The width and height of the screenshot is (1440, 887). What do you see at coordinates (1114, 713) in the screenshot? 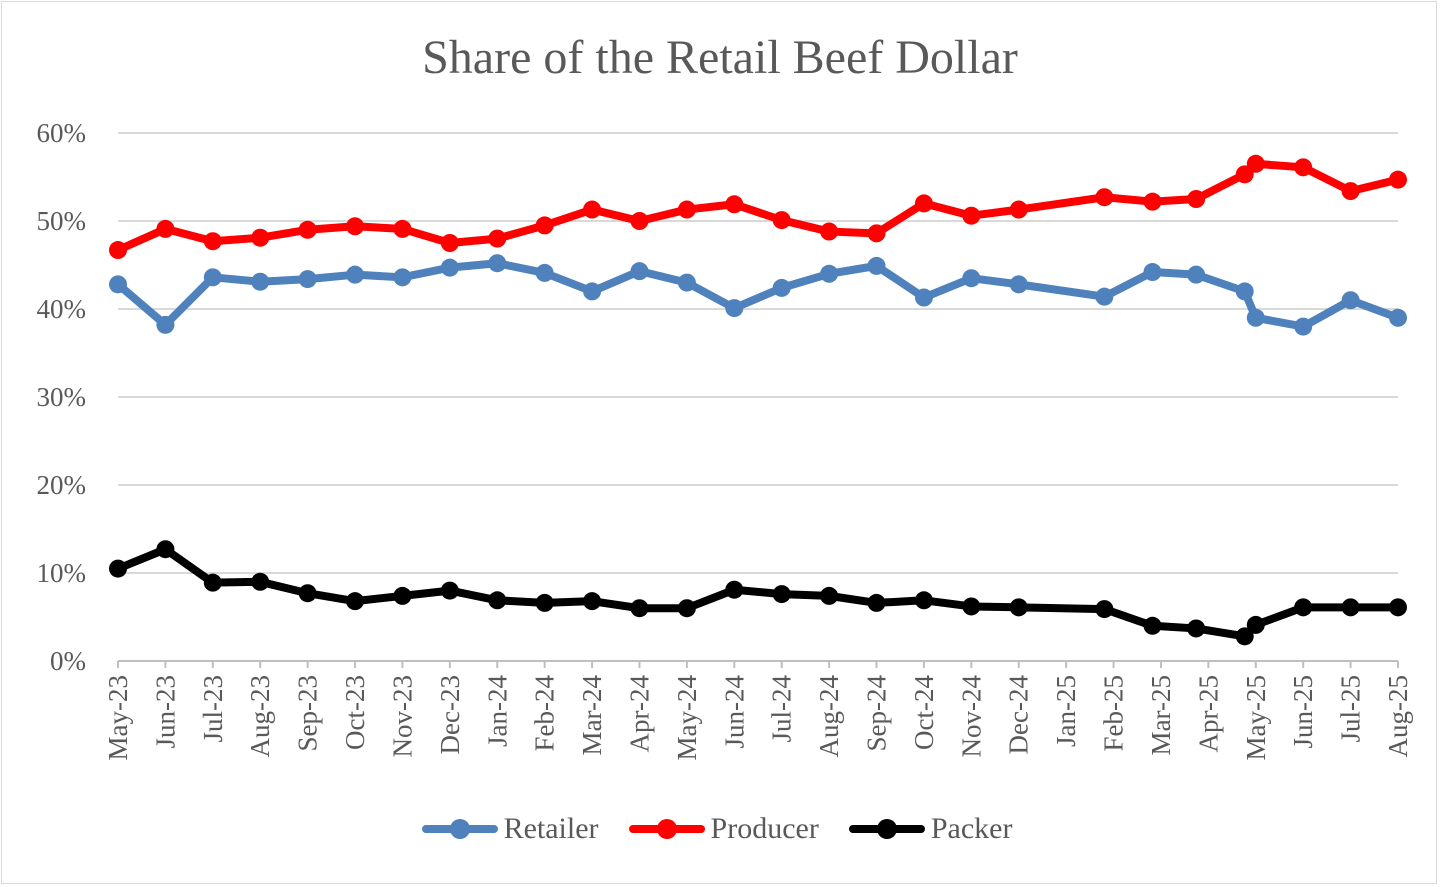
I see `x-tick-label: Feb-25` at bounding box center [1114, 713].